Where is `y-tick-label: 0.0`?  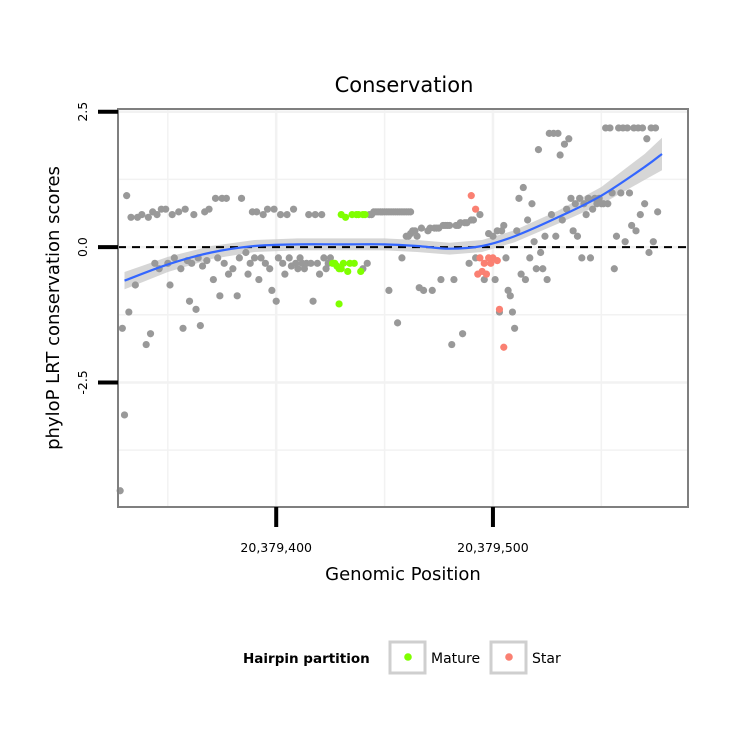
y-tick-label: 0.0 is located at coordinates (82, 247).